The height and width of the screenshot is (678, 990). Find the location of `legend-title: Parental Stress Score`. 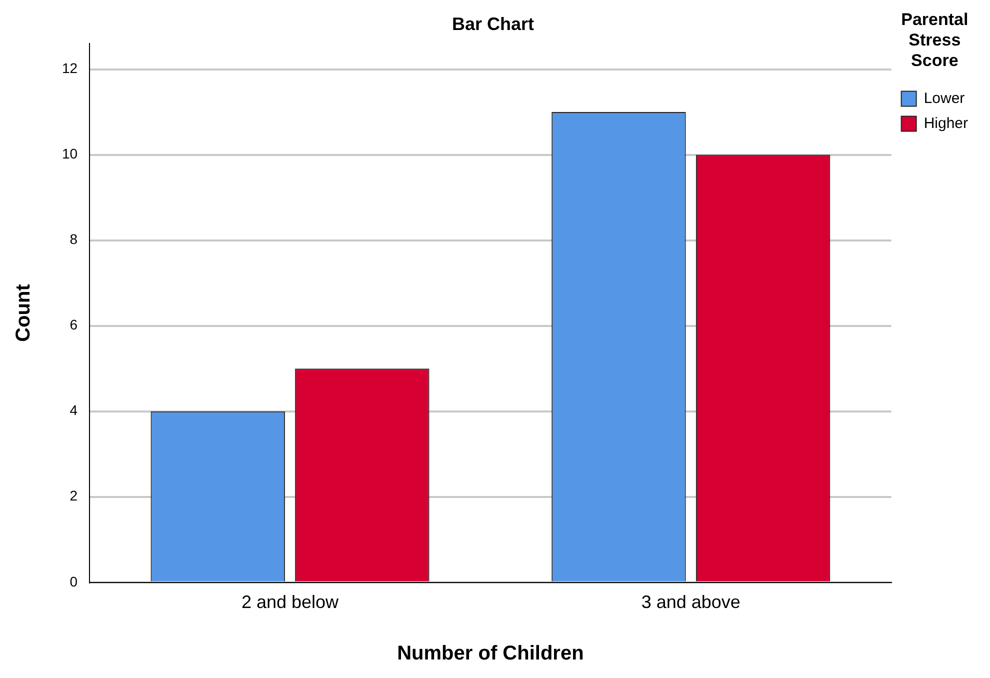

legend-title: Parental Stress Score is located at coordinates (934, 40).